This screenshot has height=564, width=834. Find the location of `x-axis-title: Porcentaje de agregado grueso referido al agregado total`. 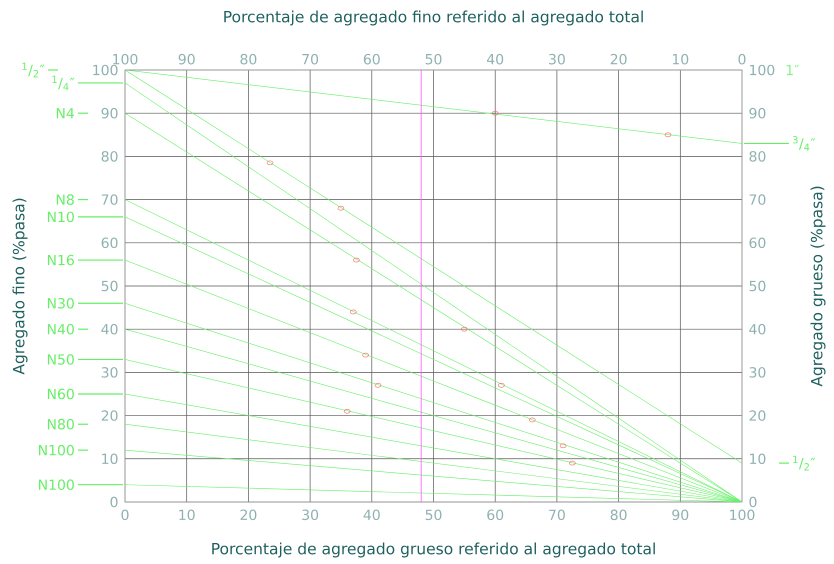

x-axis-title: Porcentaje de agregado grueso referido al agregado total is located at coordinates (433, 550).